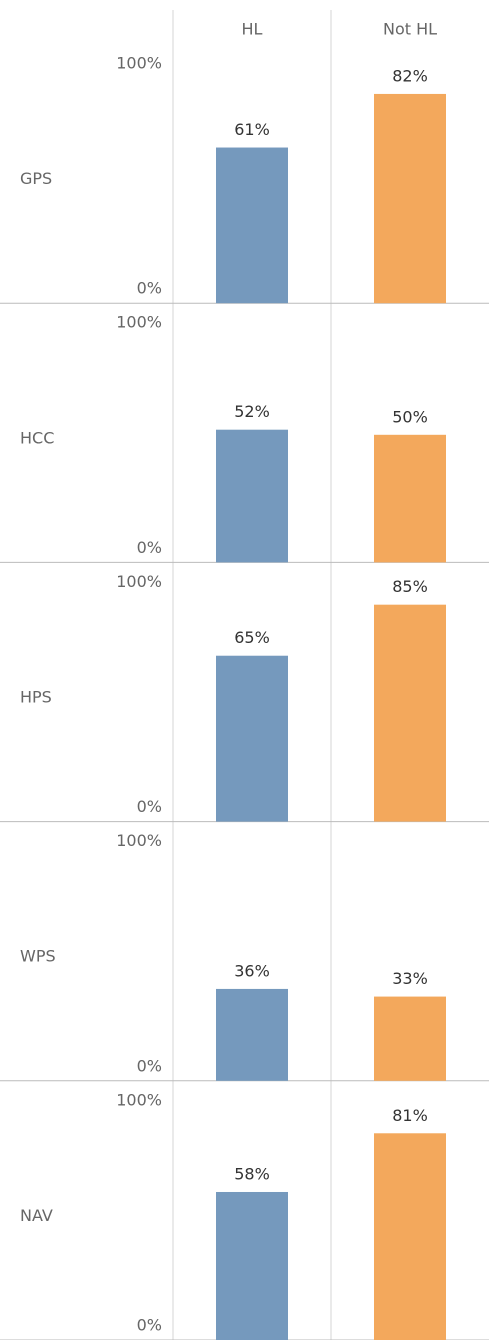  I want to click on row-label: NAV, so click(36, 1215).